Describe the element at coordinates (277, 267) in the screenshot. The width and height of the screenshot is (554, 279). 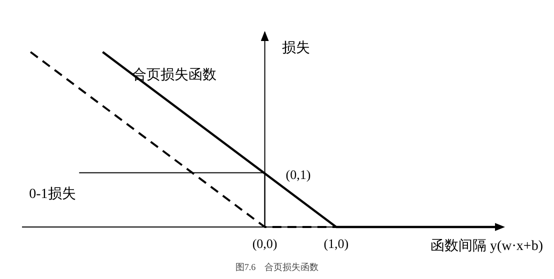
I see `caption: 图7.6 合页损失函数` at that location.